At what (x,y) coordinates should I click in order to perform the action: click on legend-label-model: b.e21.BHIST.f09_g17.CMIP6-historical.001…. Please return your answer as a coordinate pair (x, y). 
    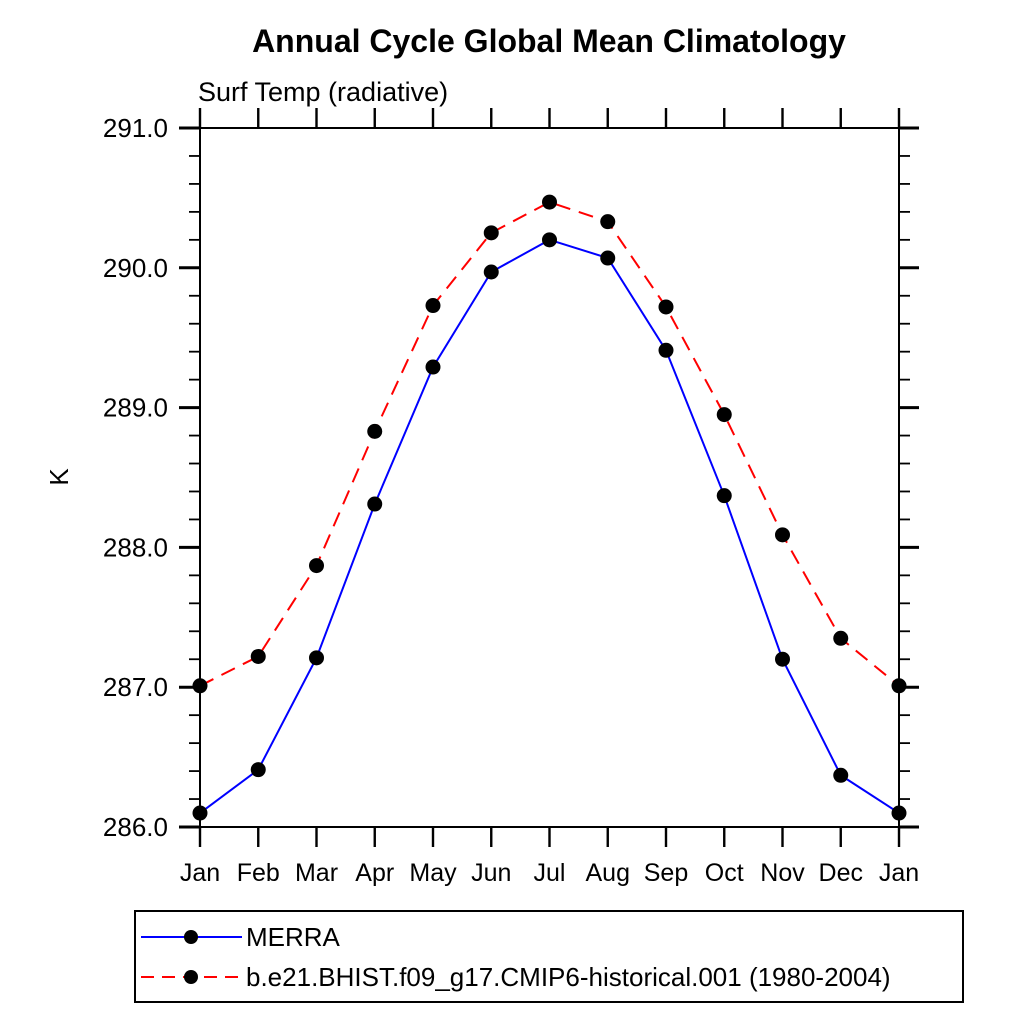
    Looking at the image, I should click on (568, 977).